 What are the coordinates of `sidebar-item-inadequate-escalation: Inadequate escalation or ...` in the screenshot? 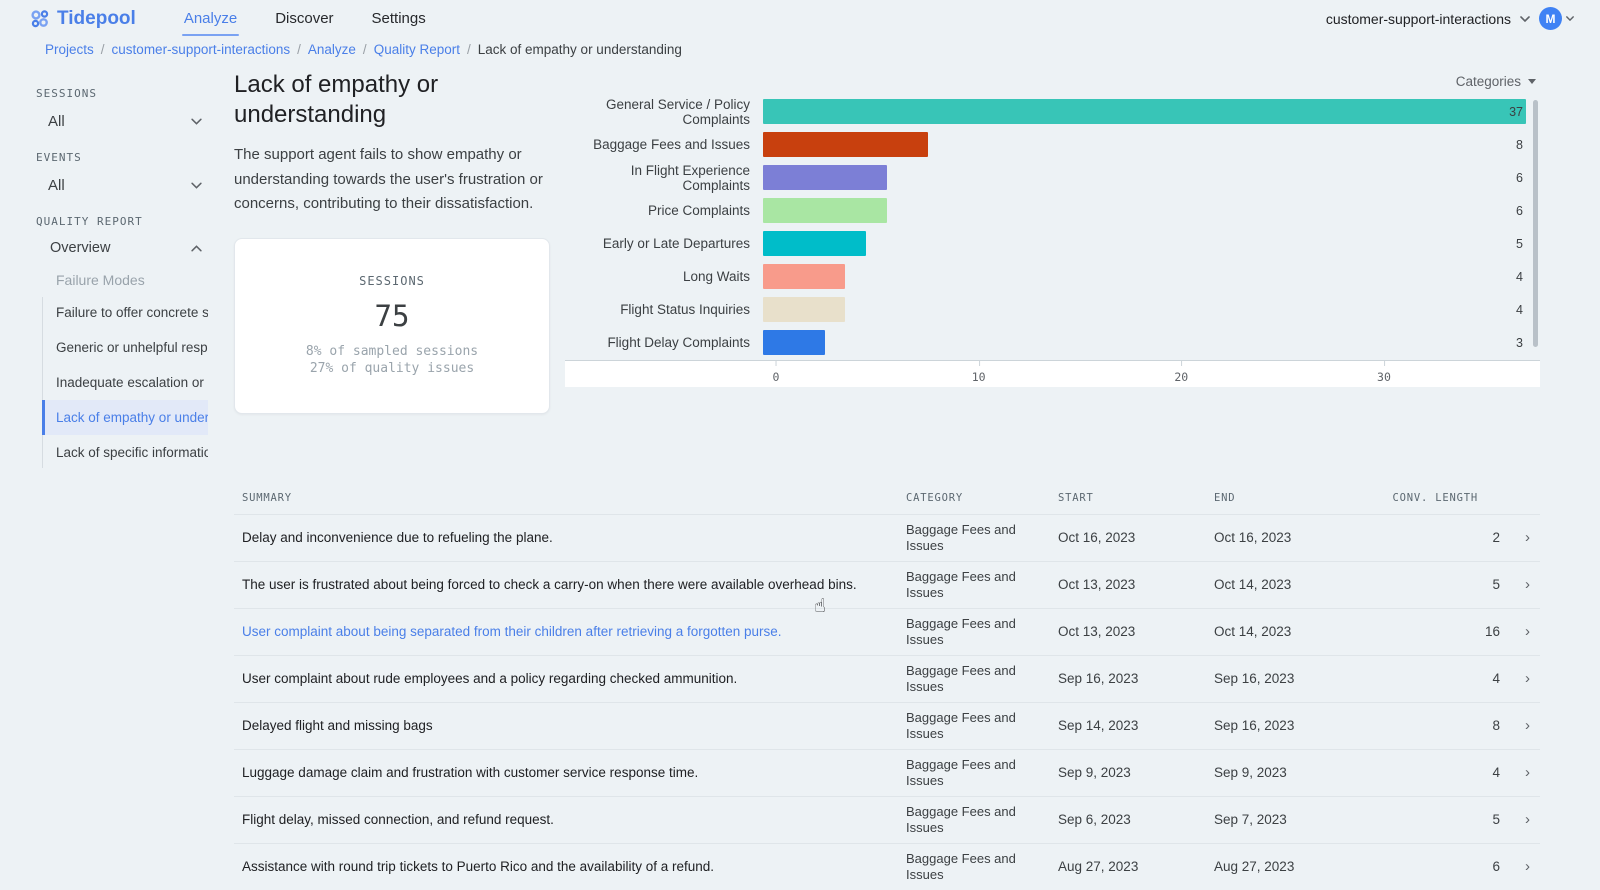 It's located at (132, 382).